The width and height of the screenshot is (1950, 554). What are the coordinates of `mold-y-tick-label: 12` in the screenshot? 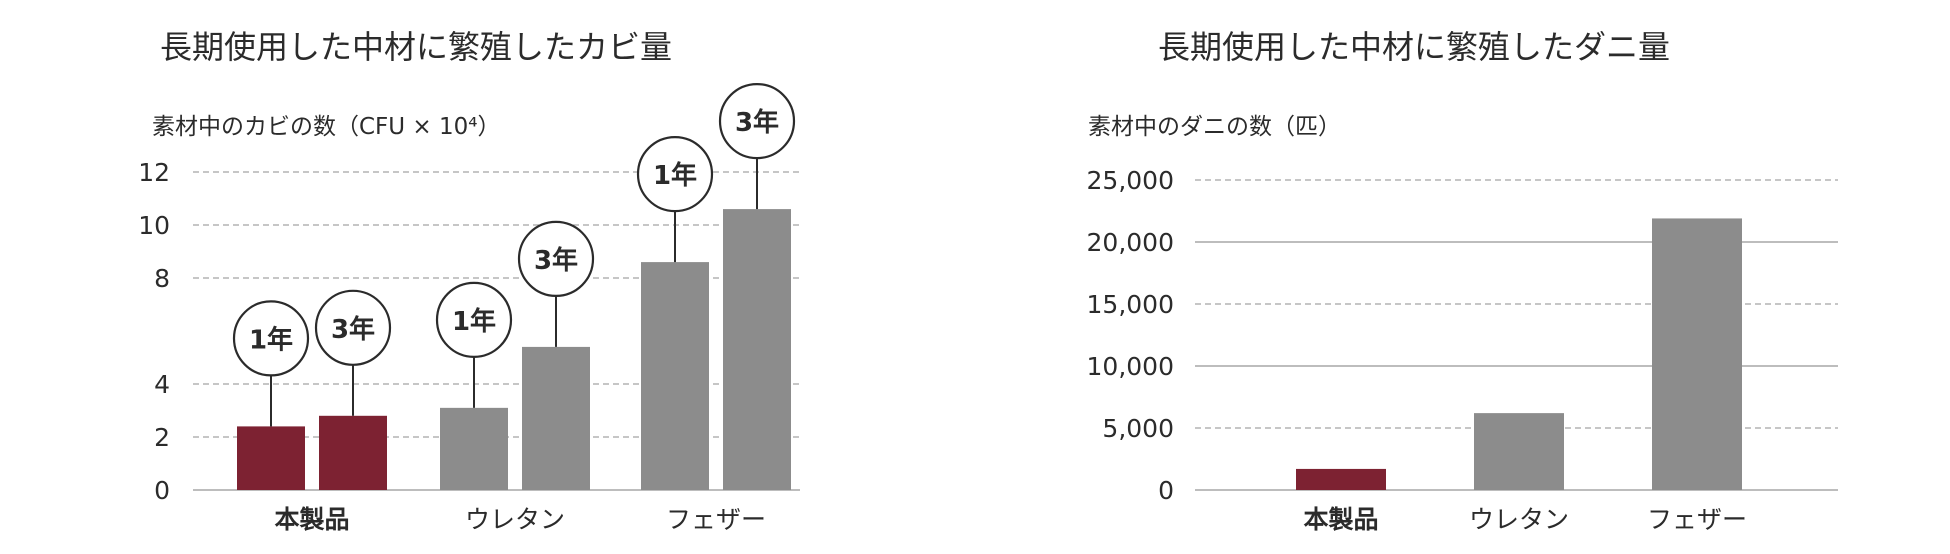 It's located at (154, 172).